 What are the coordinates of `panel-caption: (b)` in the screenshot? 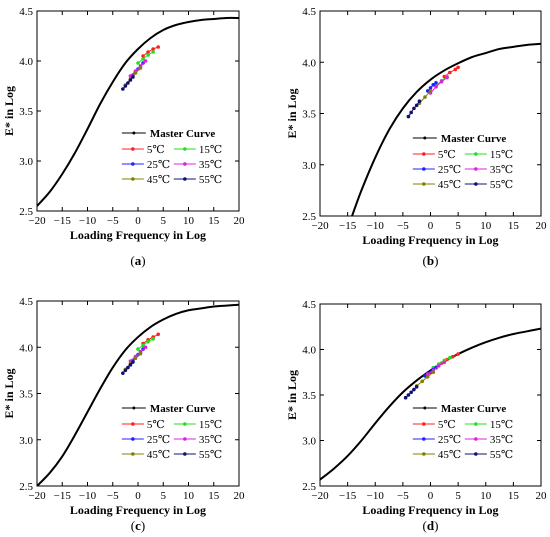 It's located at (431, 260).